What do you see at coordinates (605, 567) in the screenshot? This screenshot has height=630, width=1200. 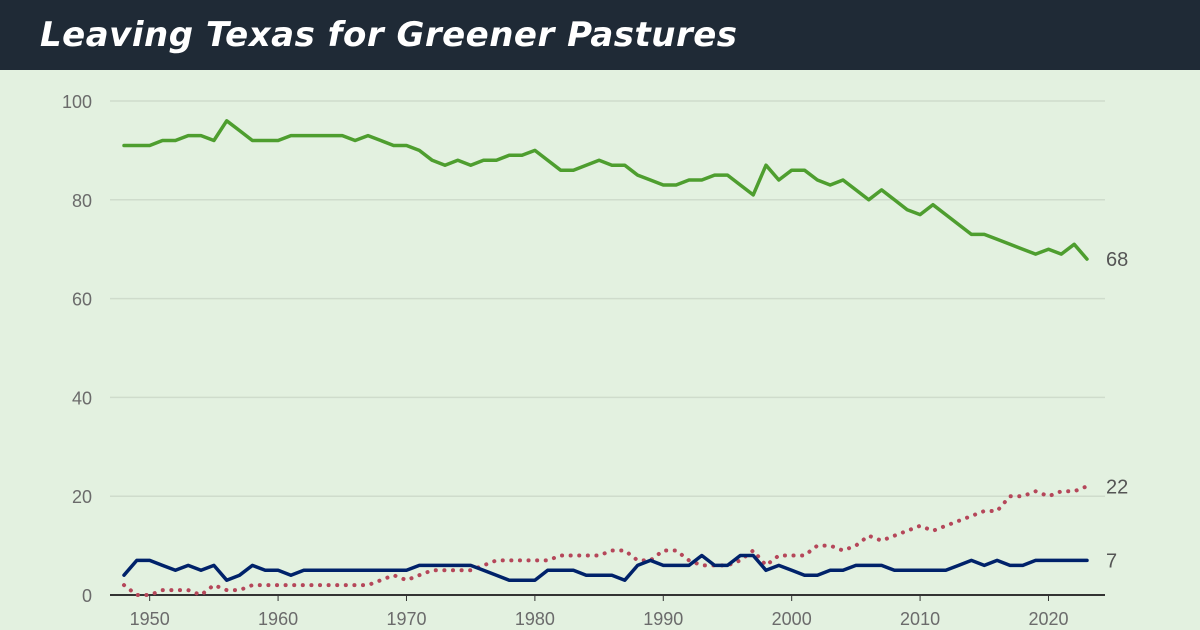 I see `series-line-blue` at bounding box center [605, 567].